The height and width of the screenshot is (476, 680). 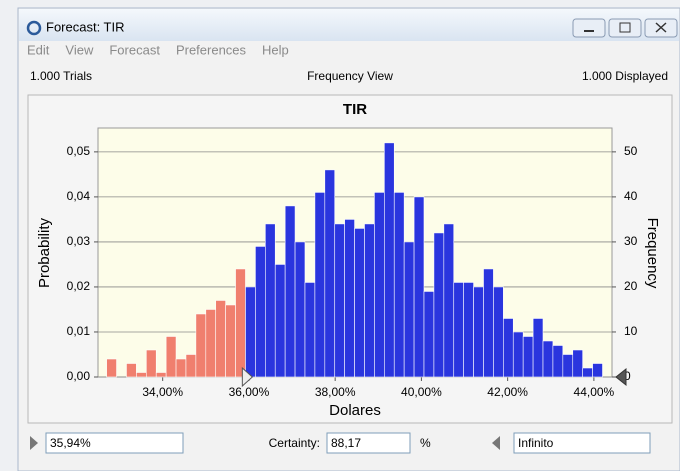 What do you see at coordinates (162, 392) in the screenshot?
I see `x-tick-label: 34,00%` at bounding box center [162, 392].